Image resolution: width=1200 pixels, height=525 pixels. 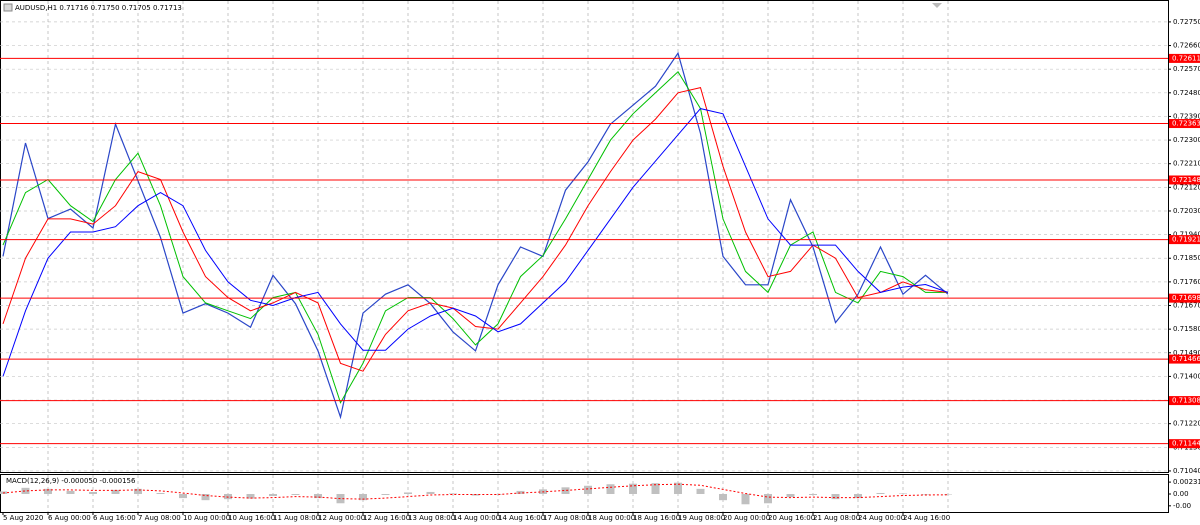 I want to click on y-tick-label: 0.72300, so click(x=1186, y=140).